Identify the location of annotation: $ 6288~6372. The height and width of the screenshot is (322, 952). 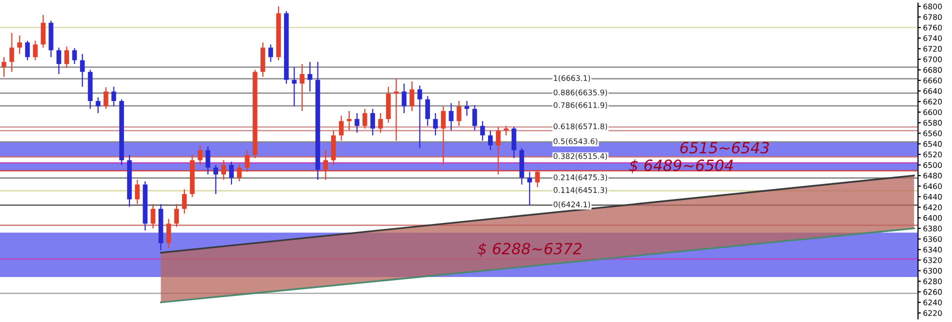
(530, 249).